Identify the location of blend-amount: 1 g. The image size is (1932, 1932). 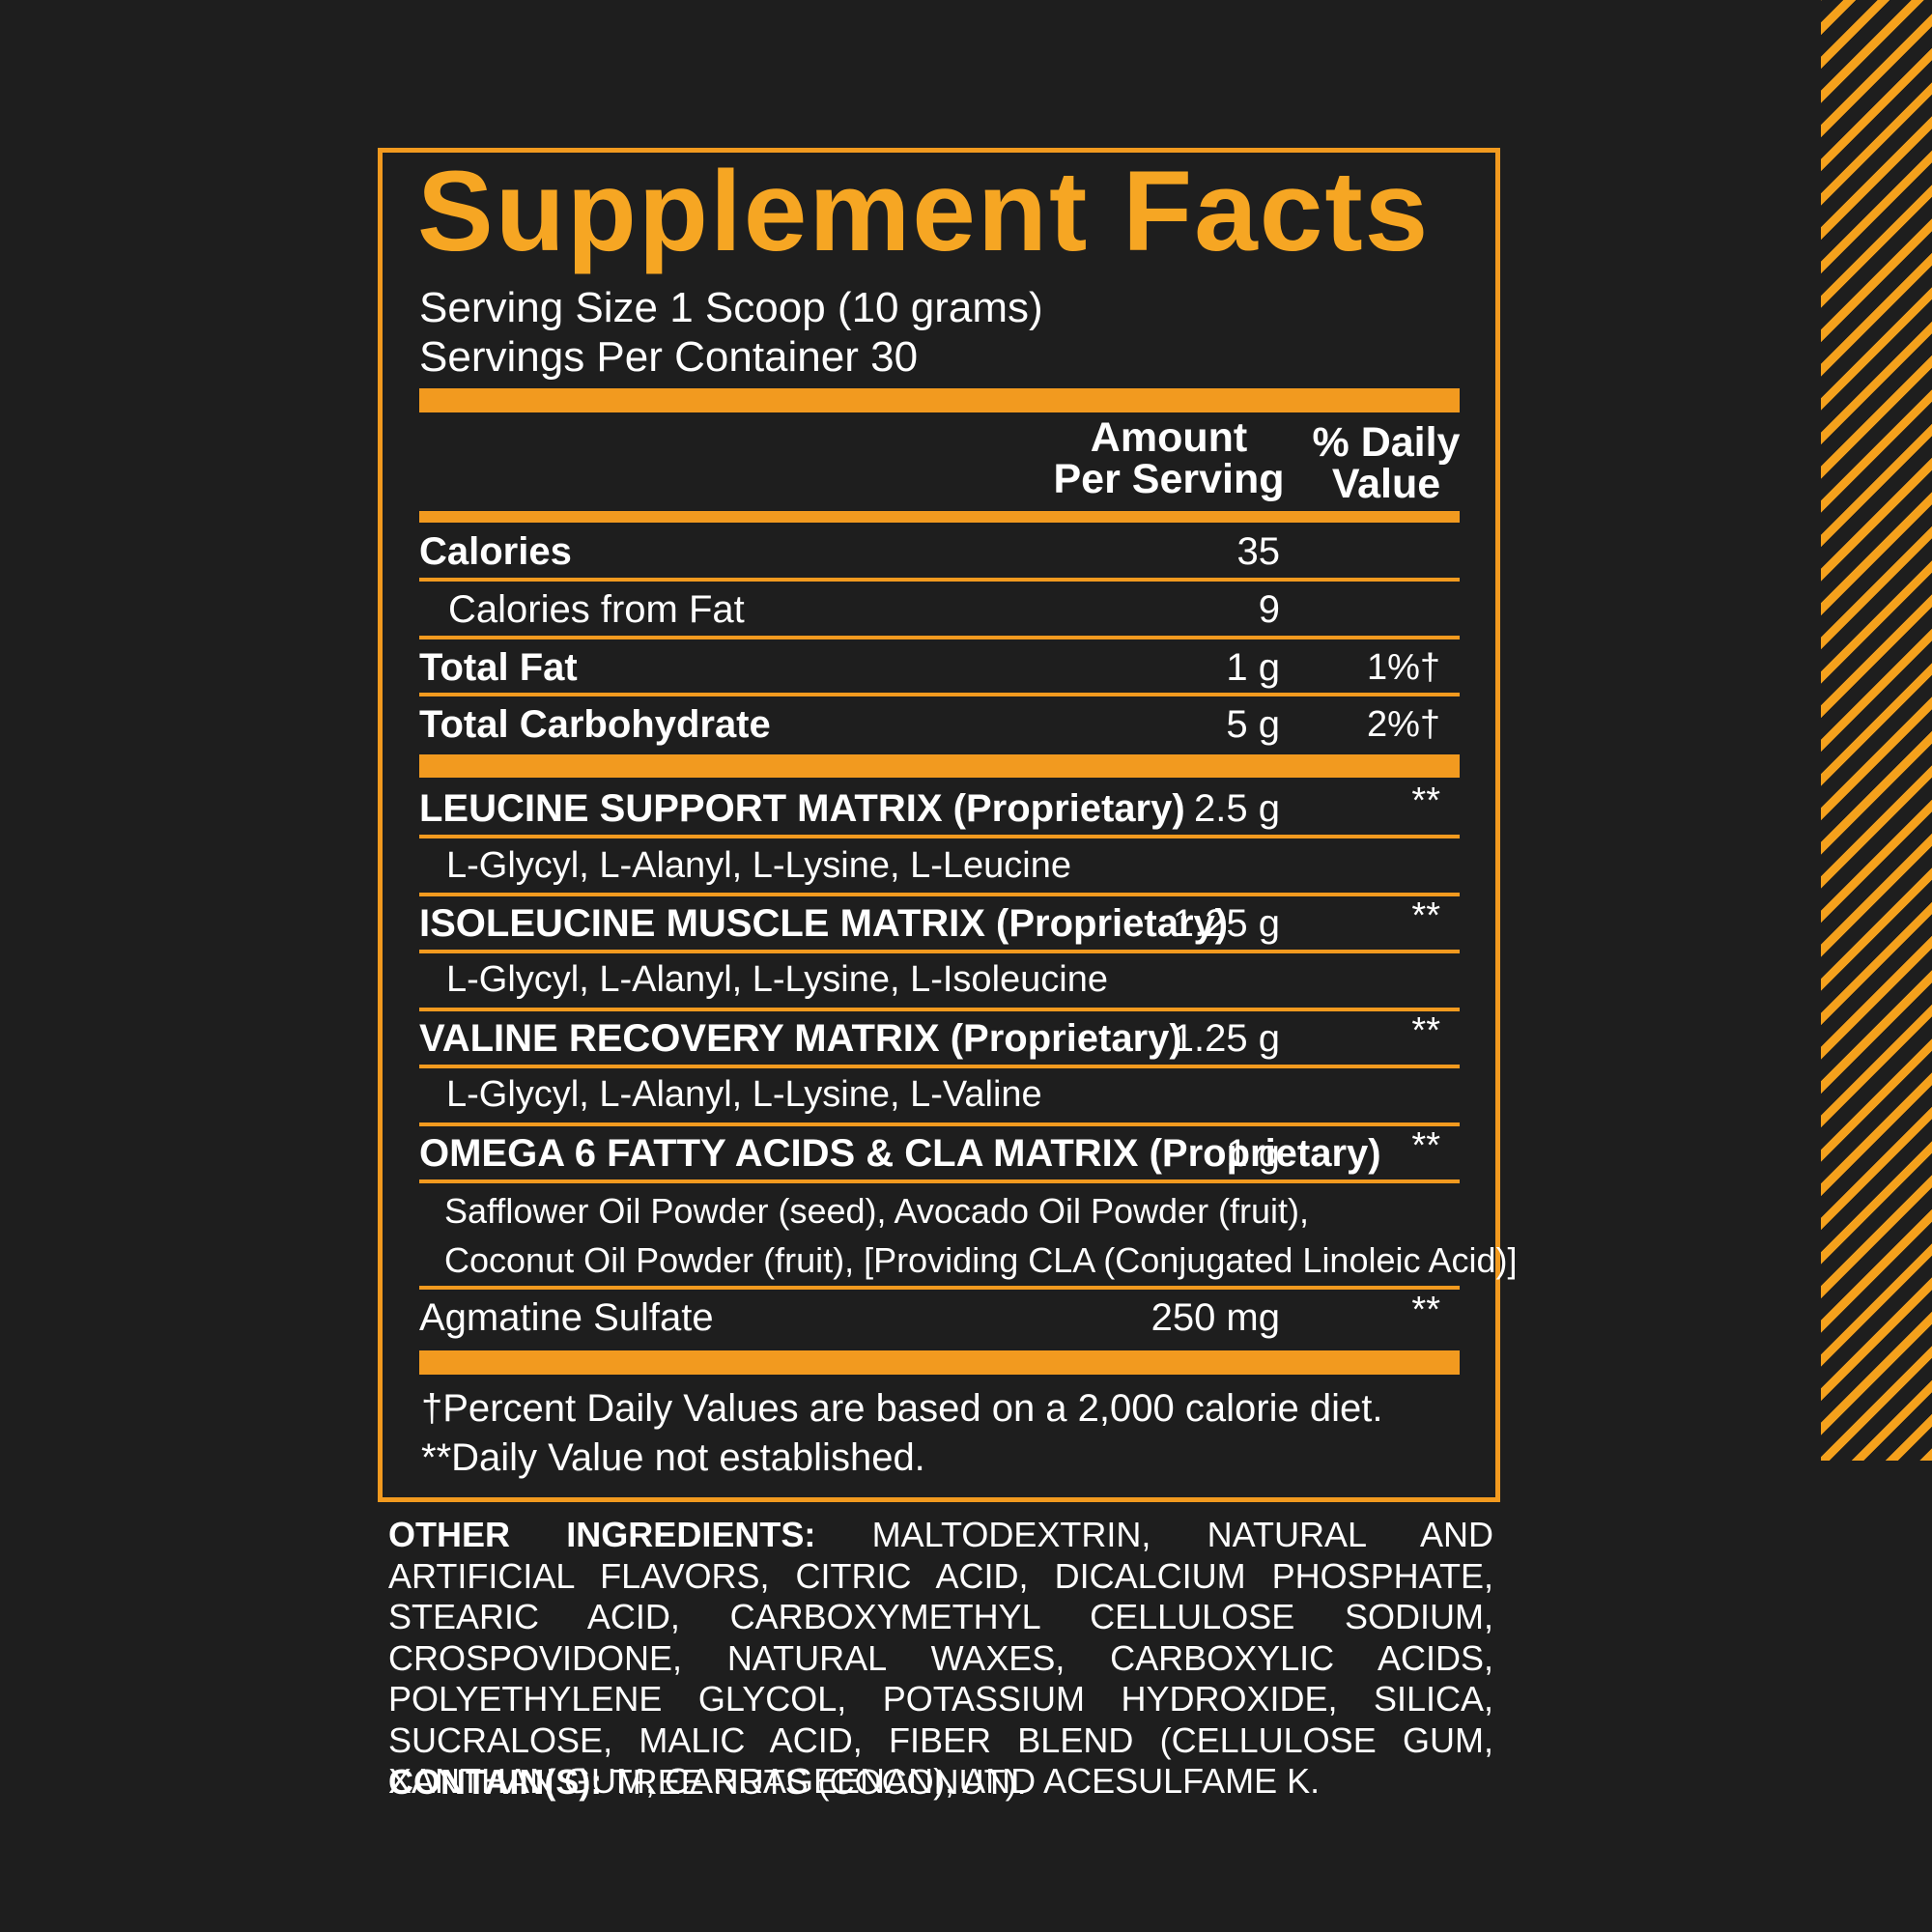
(1253, 1153).